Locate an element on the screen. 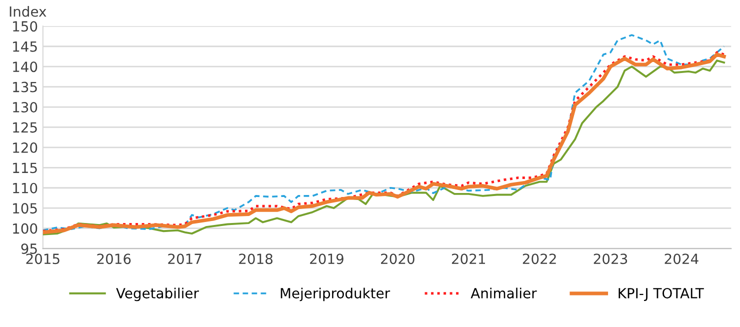 The image size is (740, 327). y-tick-label: 140 is located at coordinates (25, 67).